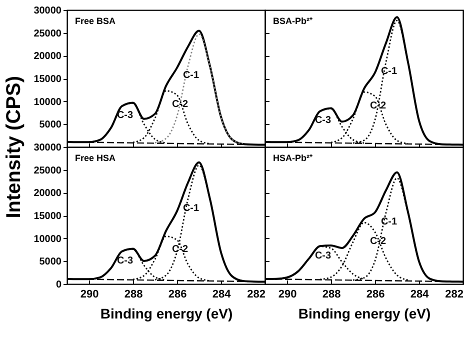 The height and width of the screenshot is (339, 474). What do you see at coordinates (14, 147) in the screenshot?
I see `y-axis-title: Intensity (CPS)` at bounding box center [14, 147].